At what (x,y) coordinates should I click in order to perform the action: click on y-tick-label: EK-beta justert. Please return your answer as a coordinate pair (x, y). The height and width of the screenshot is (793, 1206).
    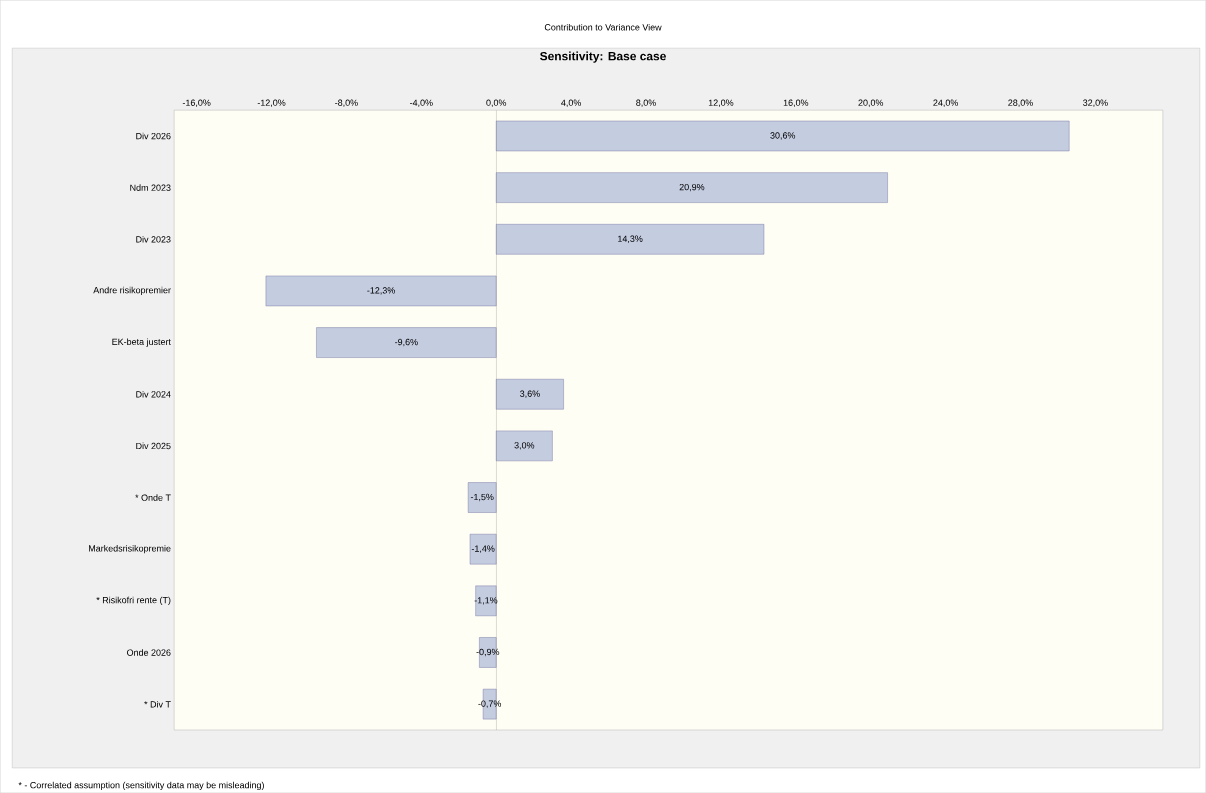
    Looking at the image, I should click on (141, 342).